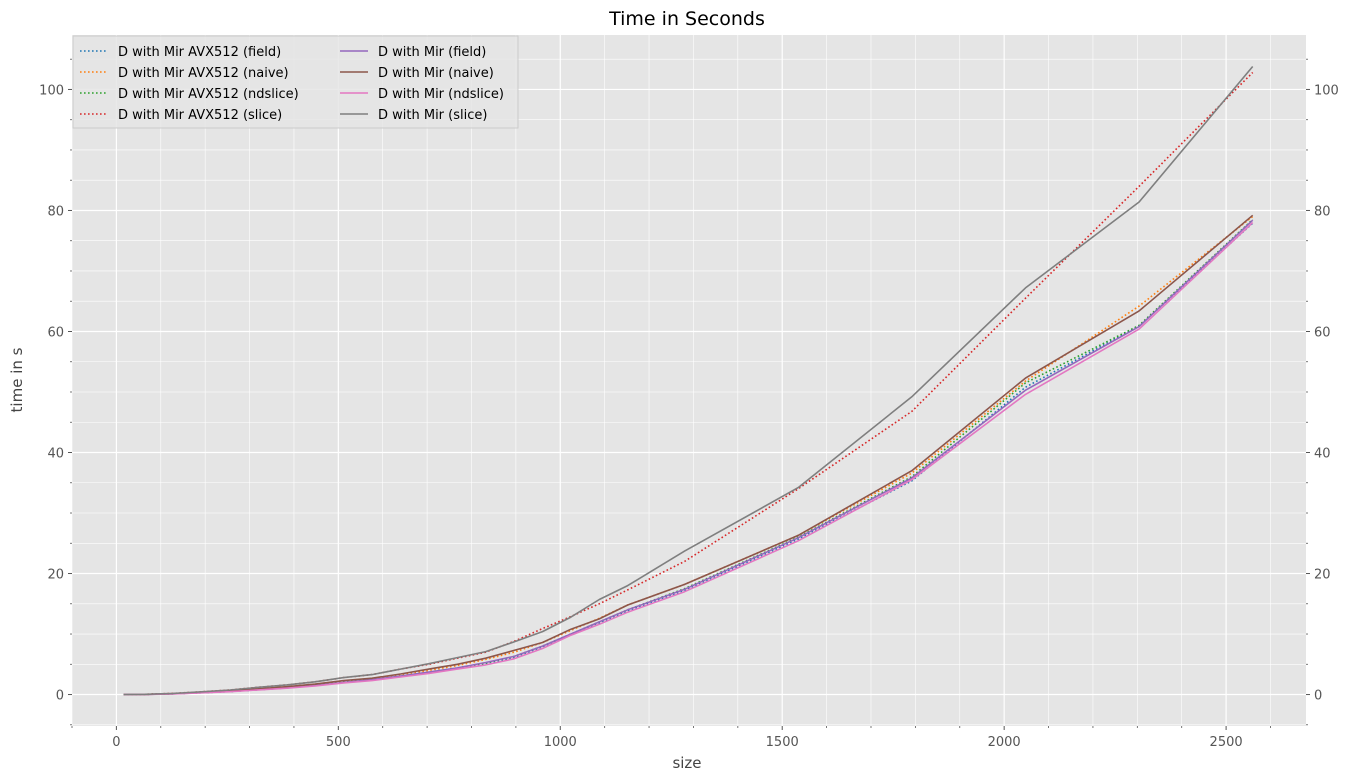 The width and height of the screenshot is (1353, 780). Describe the element at coordinates (55, 211) in the screenshot. I see `y-tick-label-left: 80` at that location.